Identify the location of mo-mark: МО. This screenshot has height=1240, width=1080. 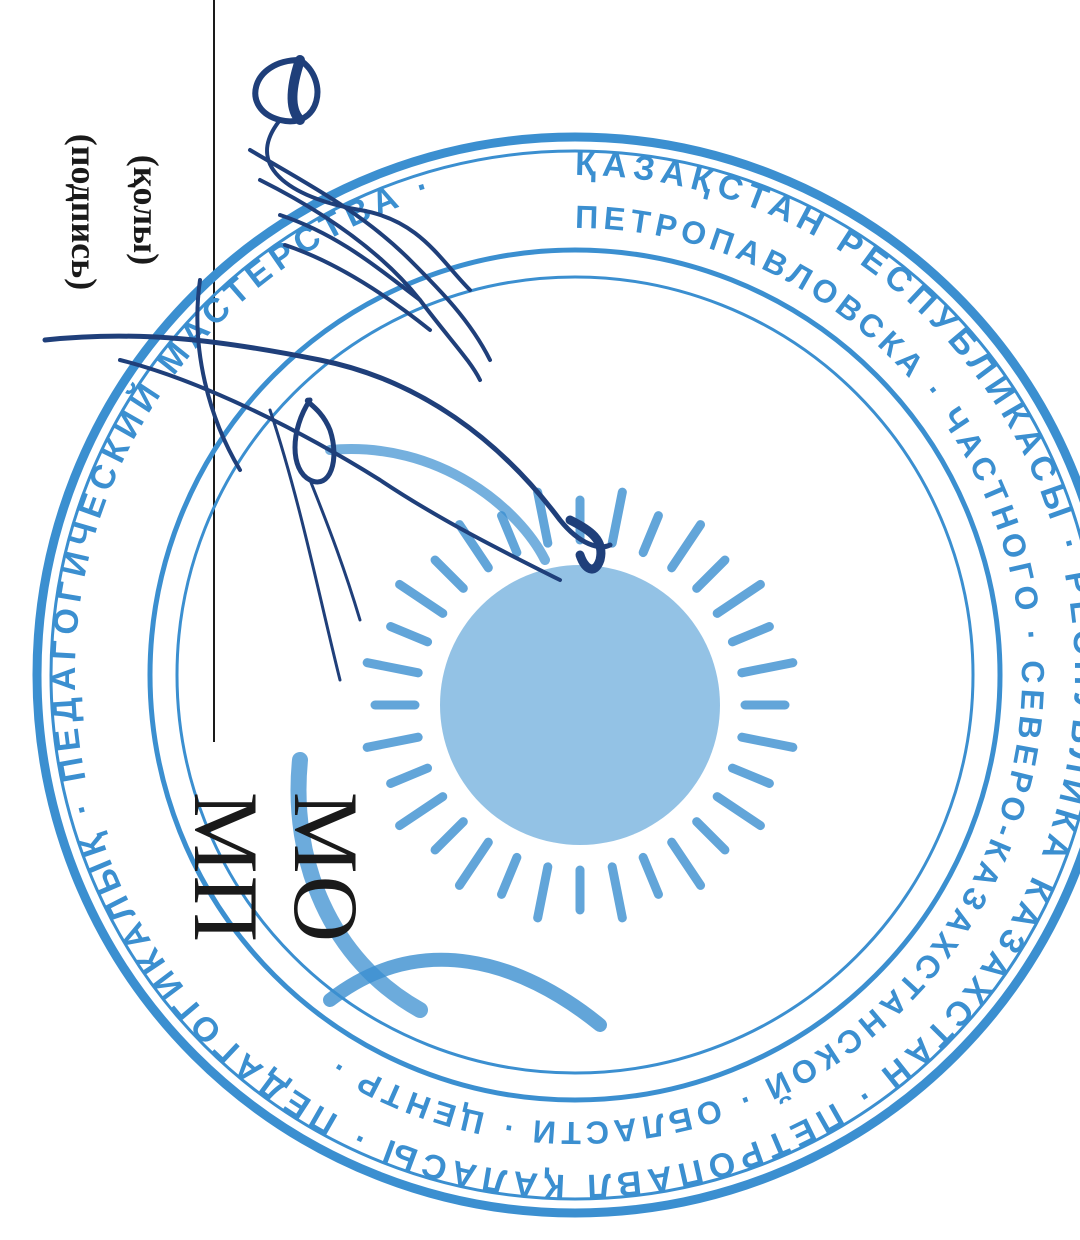
(326, 868).